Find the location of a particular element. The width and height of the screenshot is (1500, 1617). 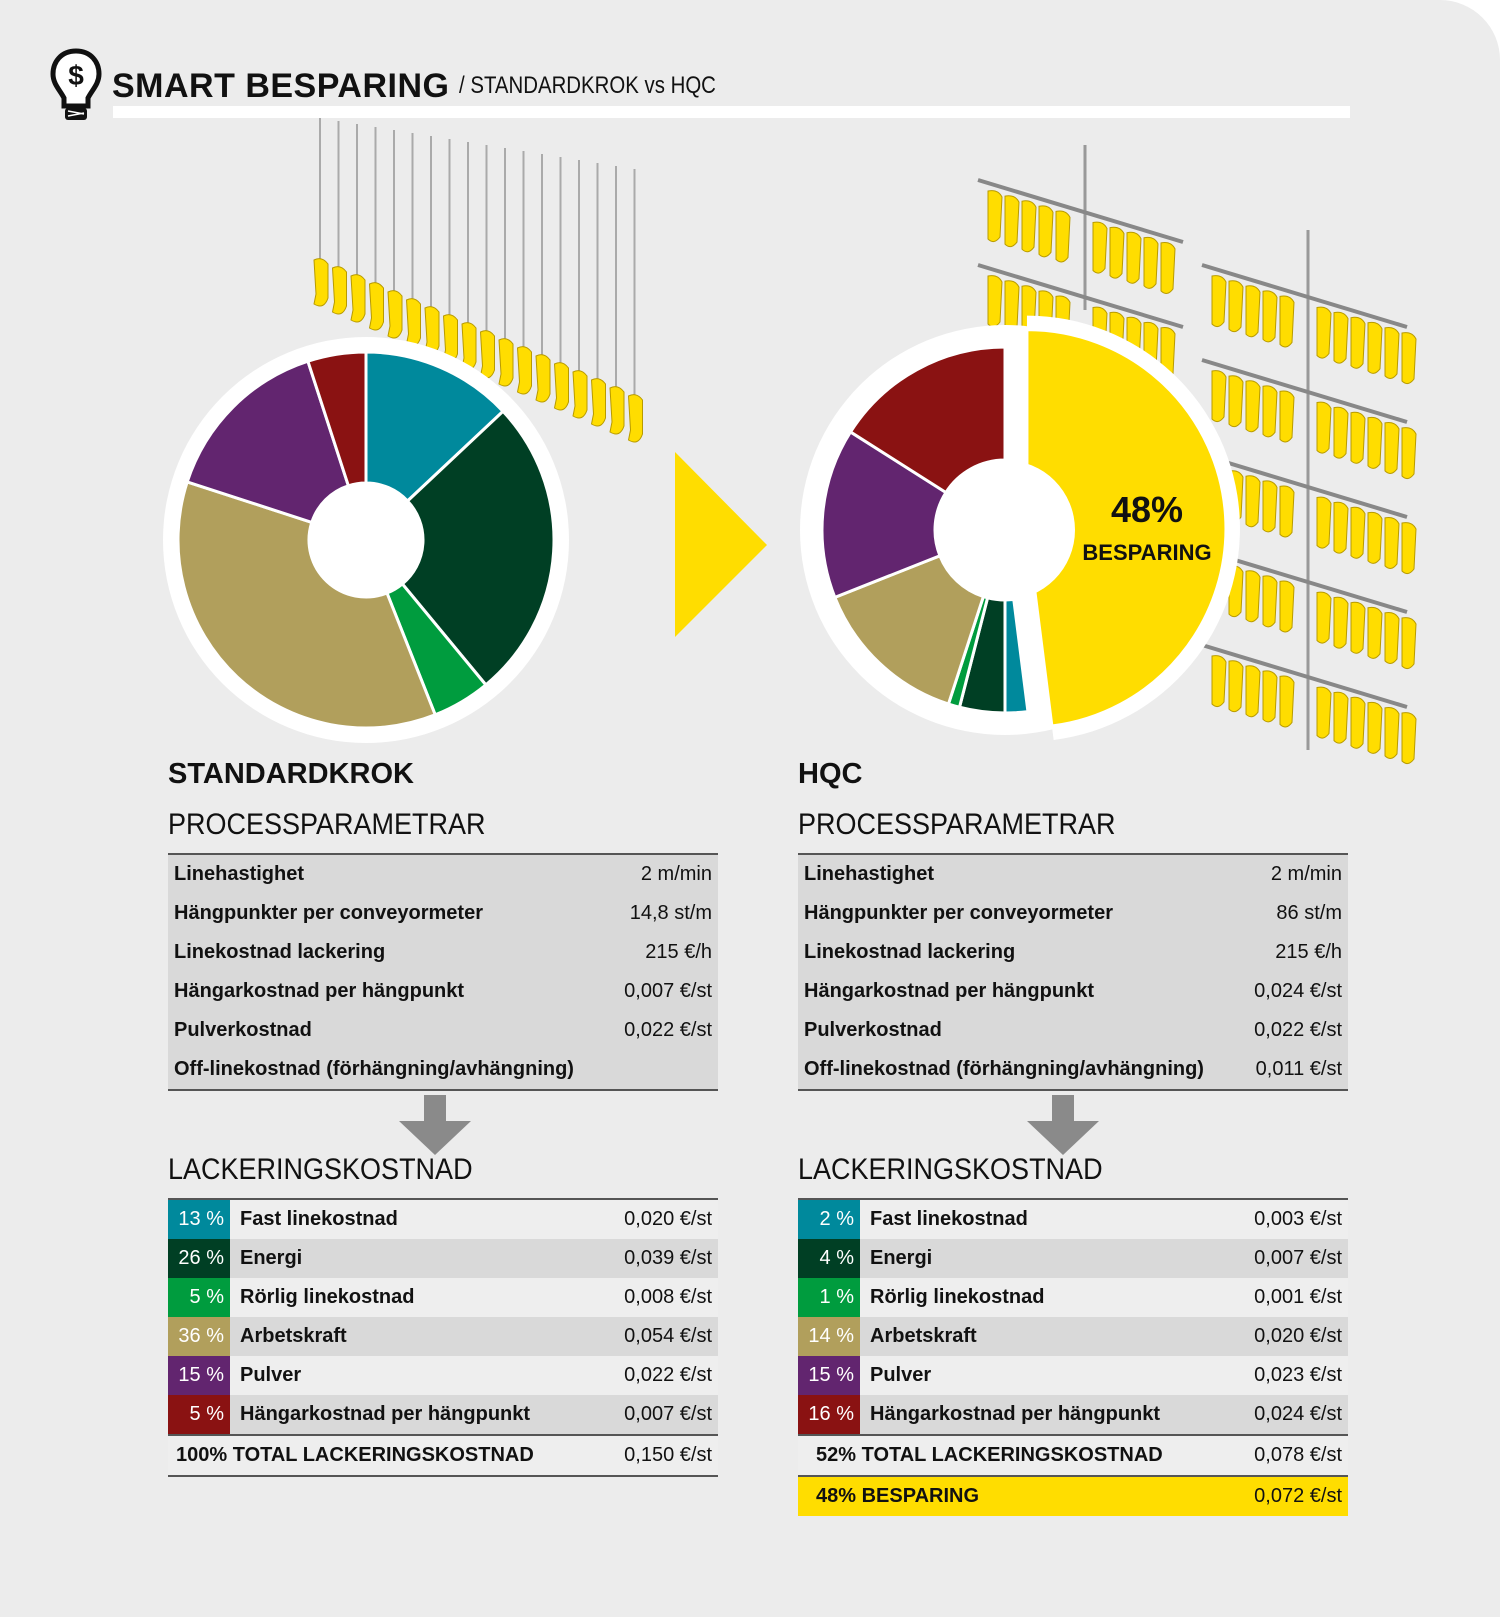

cost-row: 36 % Arbetskraft 0,054 €/st is located at coordinates (443, 1336).